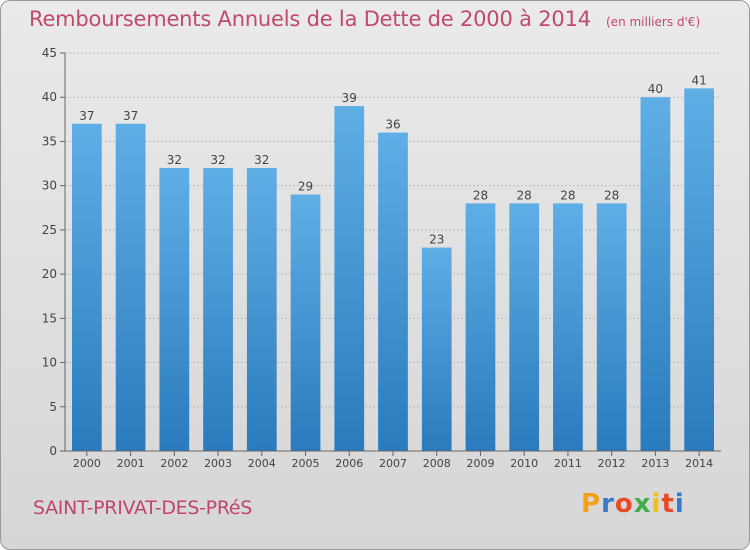 This screenshot has height=550, width=750. What do you see at coordinates (393, 463) in the screenshot?
I see `x-tick-label: 2007` at bounding box center [393, 463].